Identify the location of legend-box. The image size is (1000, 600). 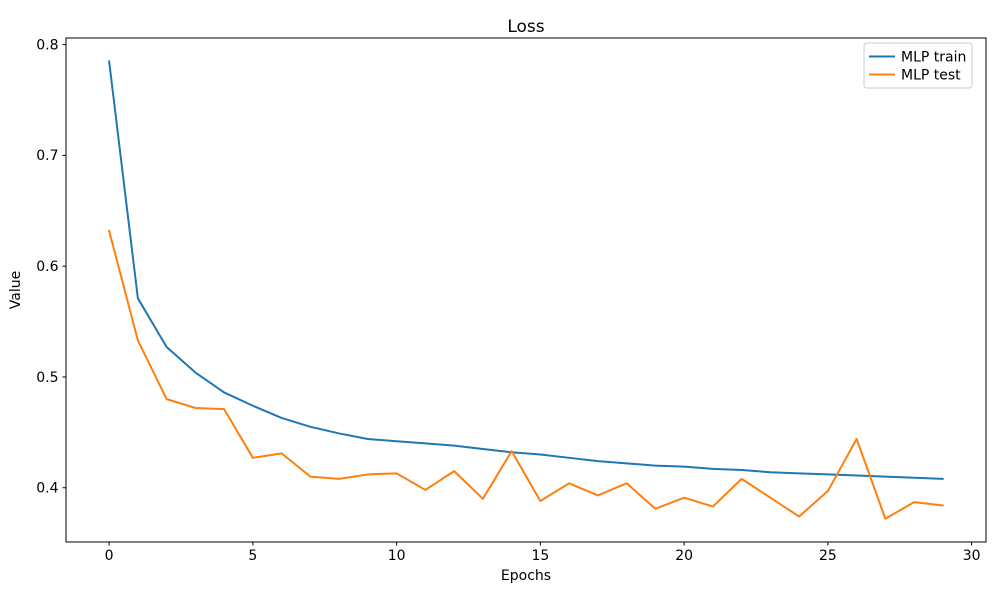
(918, 65).